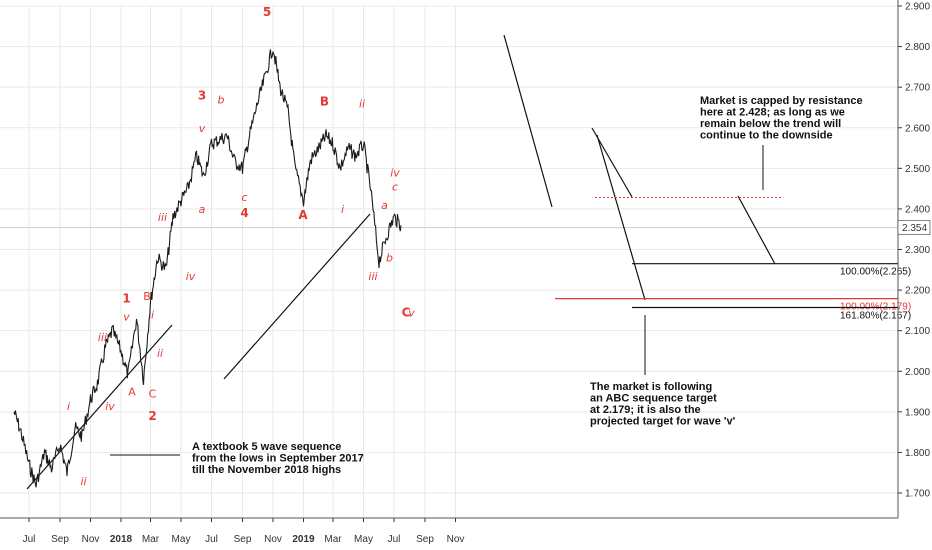  What do you see at coordinates (653, 399) in the screenshot?
I see `annotation-line: an ABC sequence target` at bounding box center [653, 399].